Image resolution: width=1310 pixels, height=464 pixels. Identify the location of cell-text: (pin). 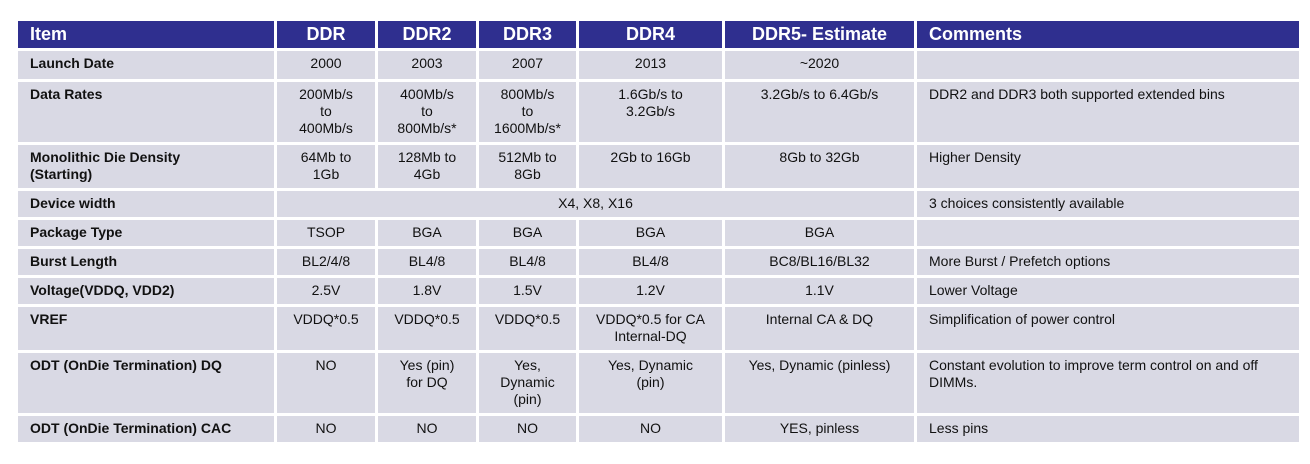
(650, 382).